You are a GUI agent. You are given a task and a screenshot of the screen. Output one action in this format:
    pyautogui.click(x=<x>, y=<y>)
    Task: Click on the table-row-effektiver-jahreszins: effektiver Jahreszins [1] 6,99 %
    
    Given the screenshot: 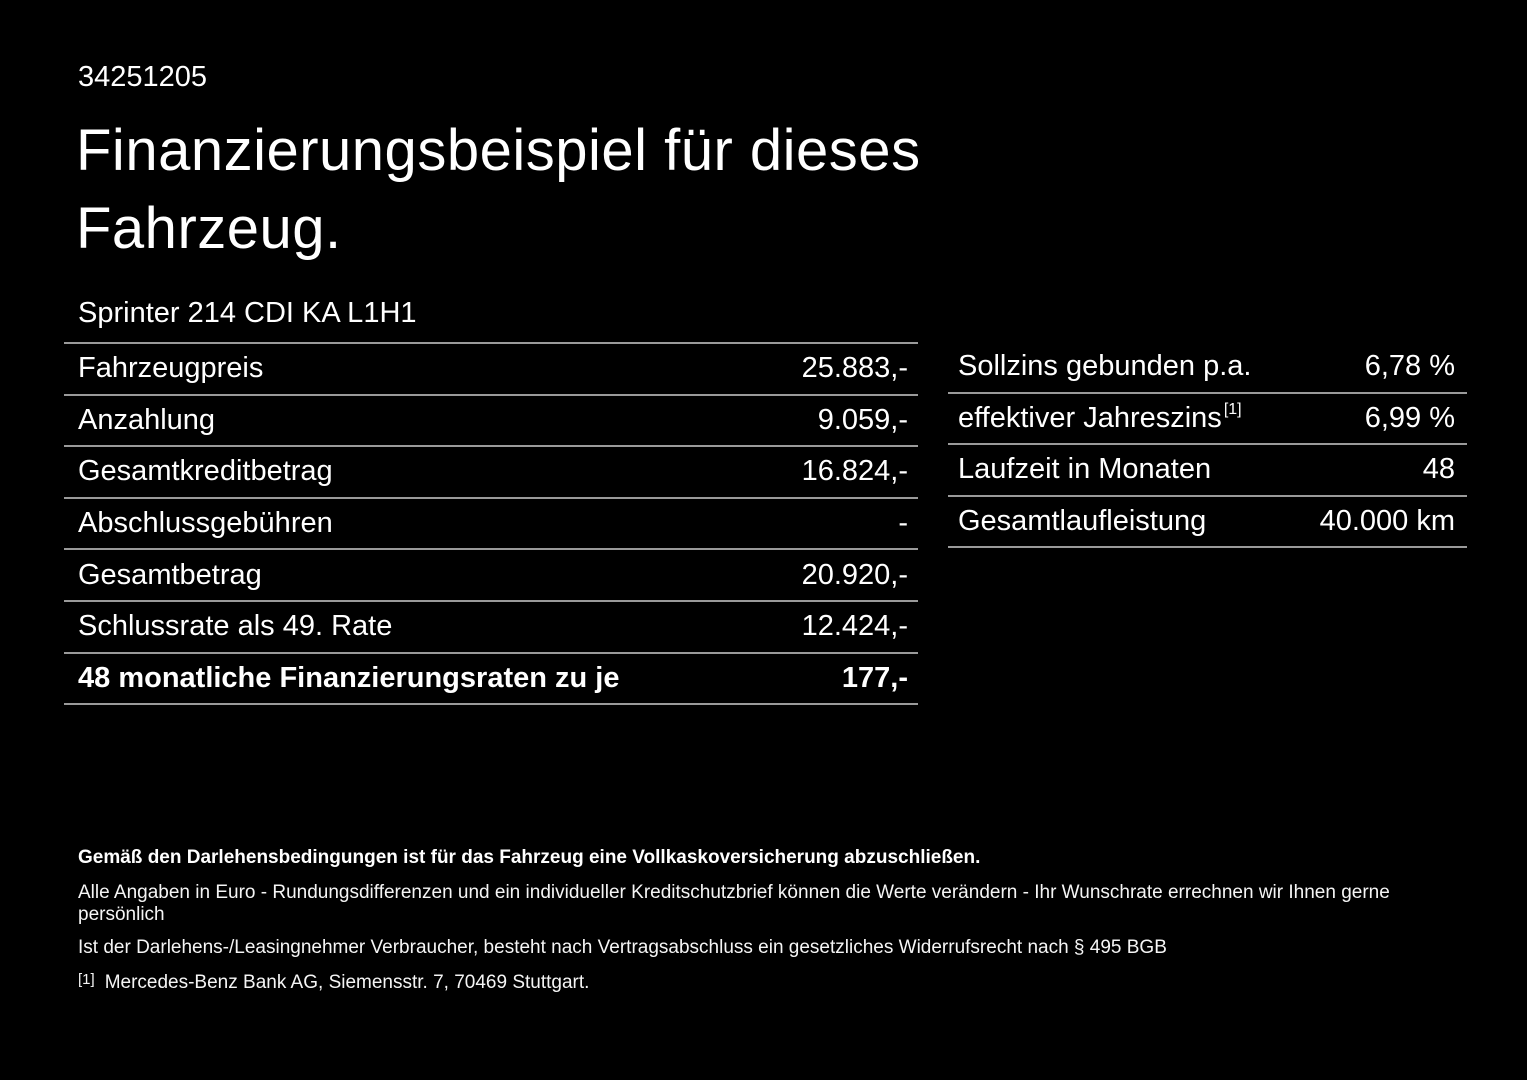 What is the action you would take?
    pyautogui.click(x=1207, y=420)
    